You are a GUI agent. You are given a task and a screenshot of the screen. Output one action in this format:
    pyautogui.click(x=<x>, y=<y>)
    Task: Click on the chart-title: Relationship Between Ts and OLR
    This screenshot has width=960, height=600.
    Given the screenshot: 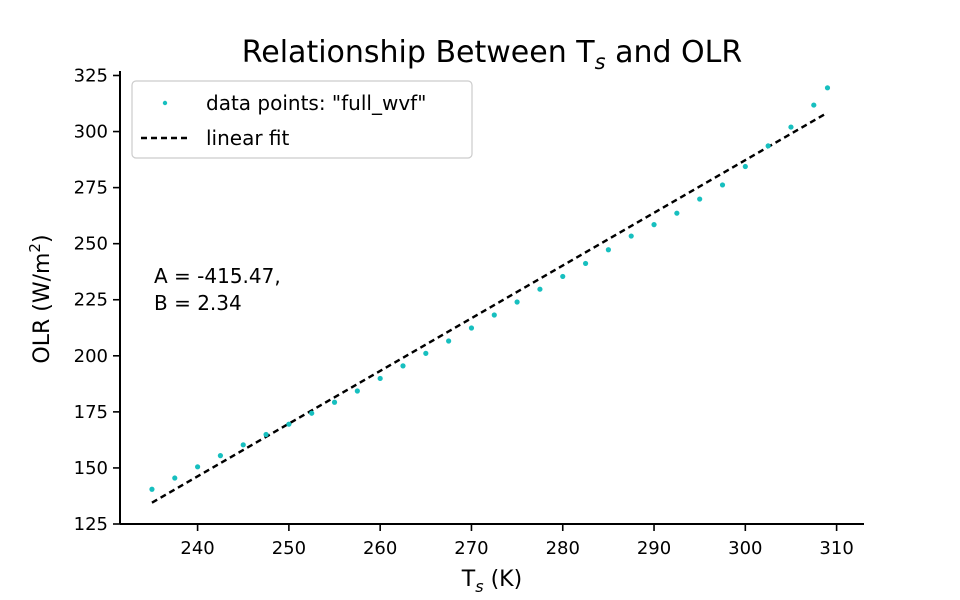 What is the action you would take?
    pyautogui.click(x=492, y=54)
    